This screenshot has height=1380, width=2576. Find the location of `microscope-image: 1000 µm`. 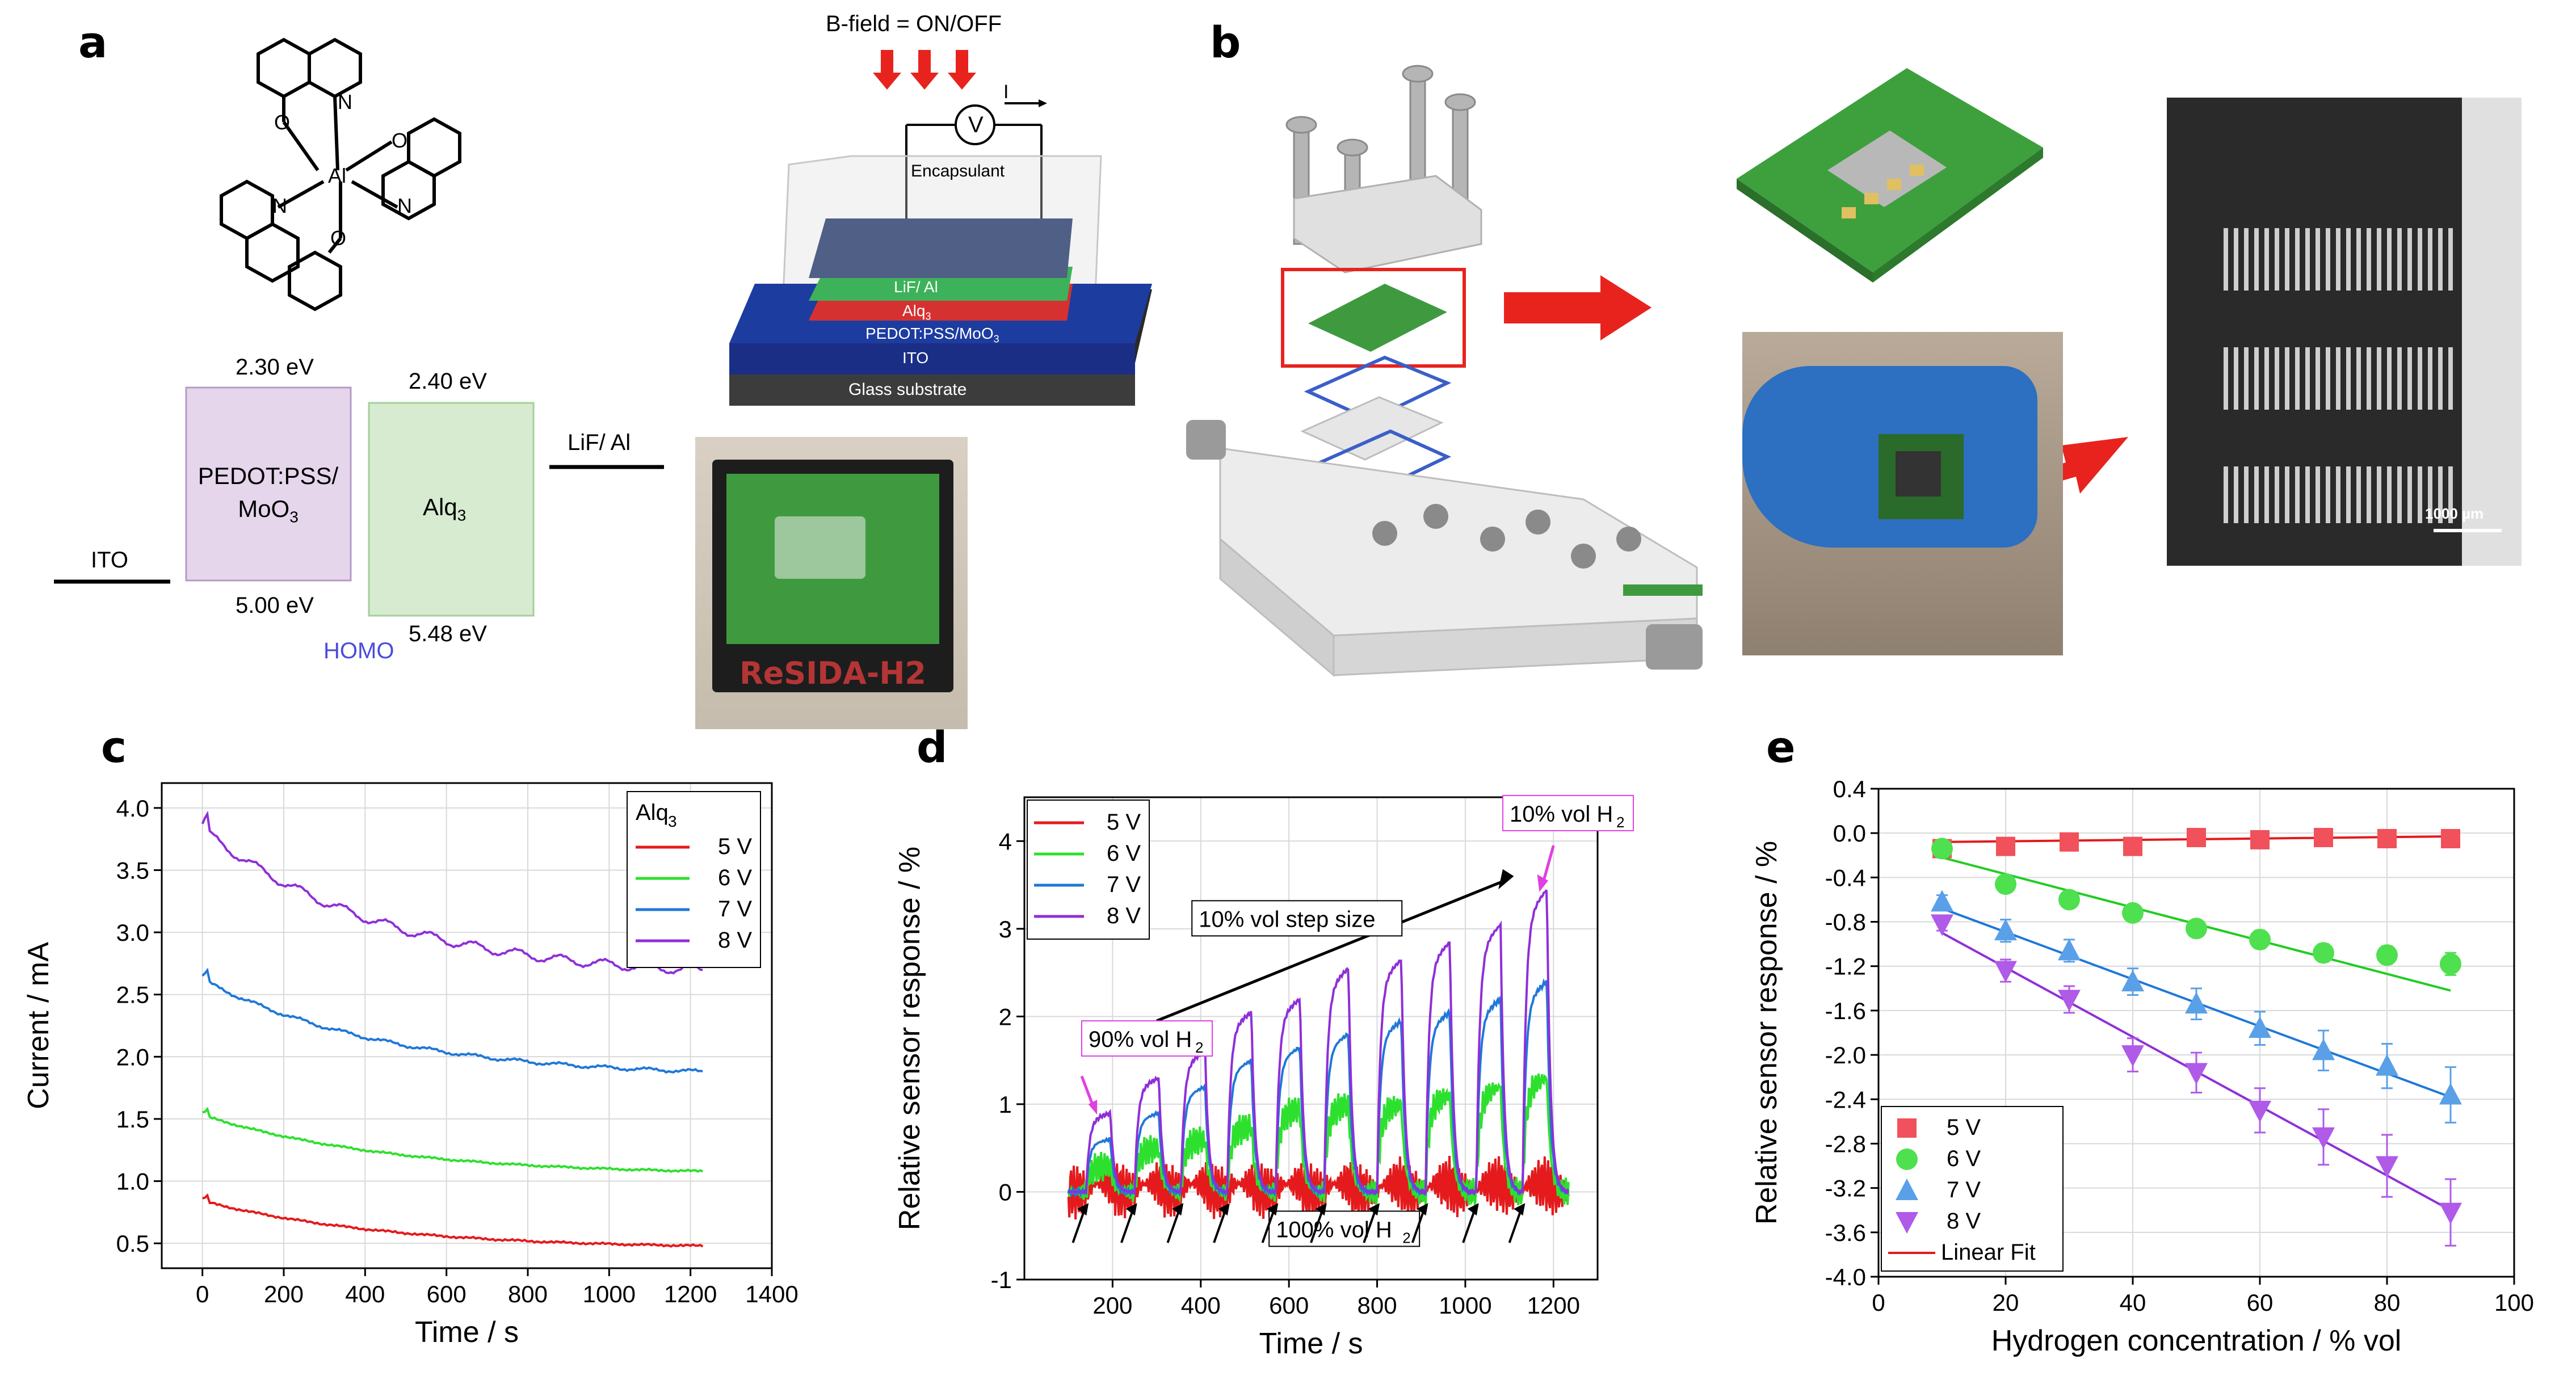

microscope-image: 1000 µm is located at coordinates (2344, 332).